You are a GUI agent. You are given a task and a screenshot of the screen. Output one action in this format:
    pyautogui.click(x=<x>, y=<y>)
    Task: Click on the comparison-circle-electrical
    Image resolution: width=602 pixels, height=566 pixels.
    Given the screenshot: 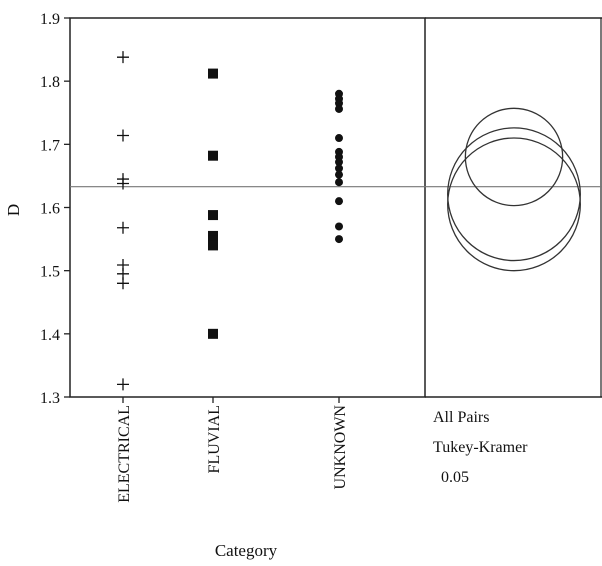 What is the action you would take?
    pyautogui.click(x=514, y=194)
    